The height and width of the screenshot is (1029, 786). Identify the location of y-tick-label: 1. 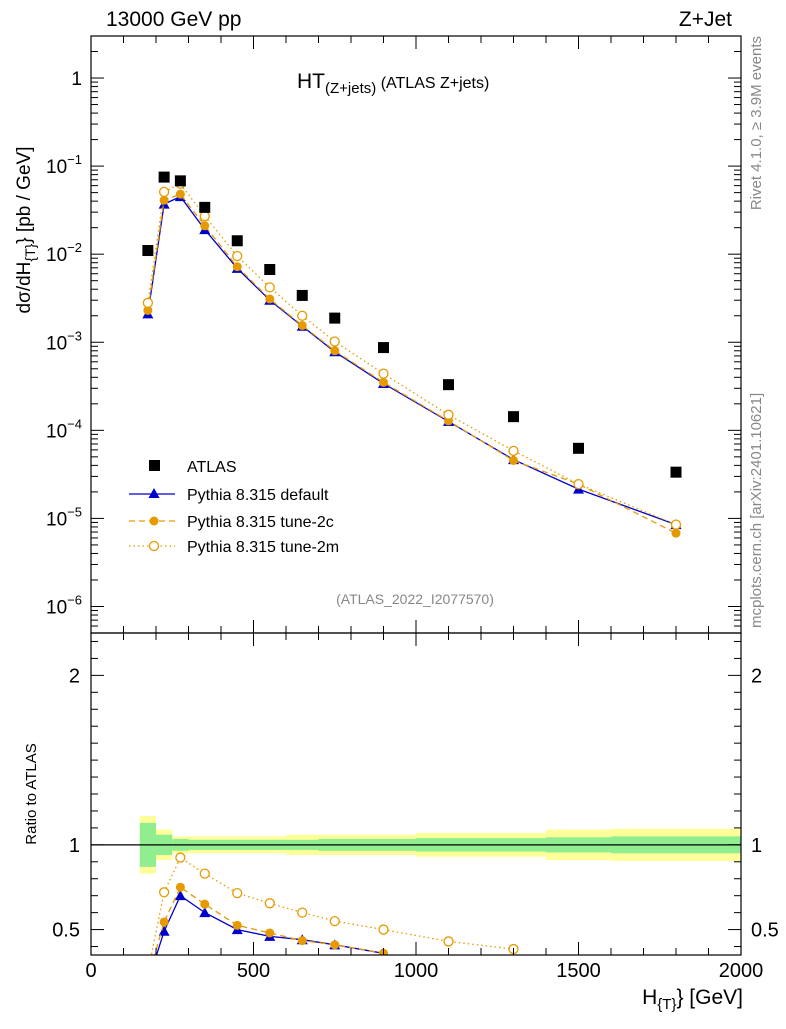
(76, 79).